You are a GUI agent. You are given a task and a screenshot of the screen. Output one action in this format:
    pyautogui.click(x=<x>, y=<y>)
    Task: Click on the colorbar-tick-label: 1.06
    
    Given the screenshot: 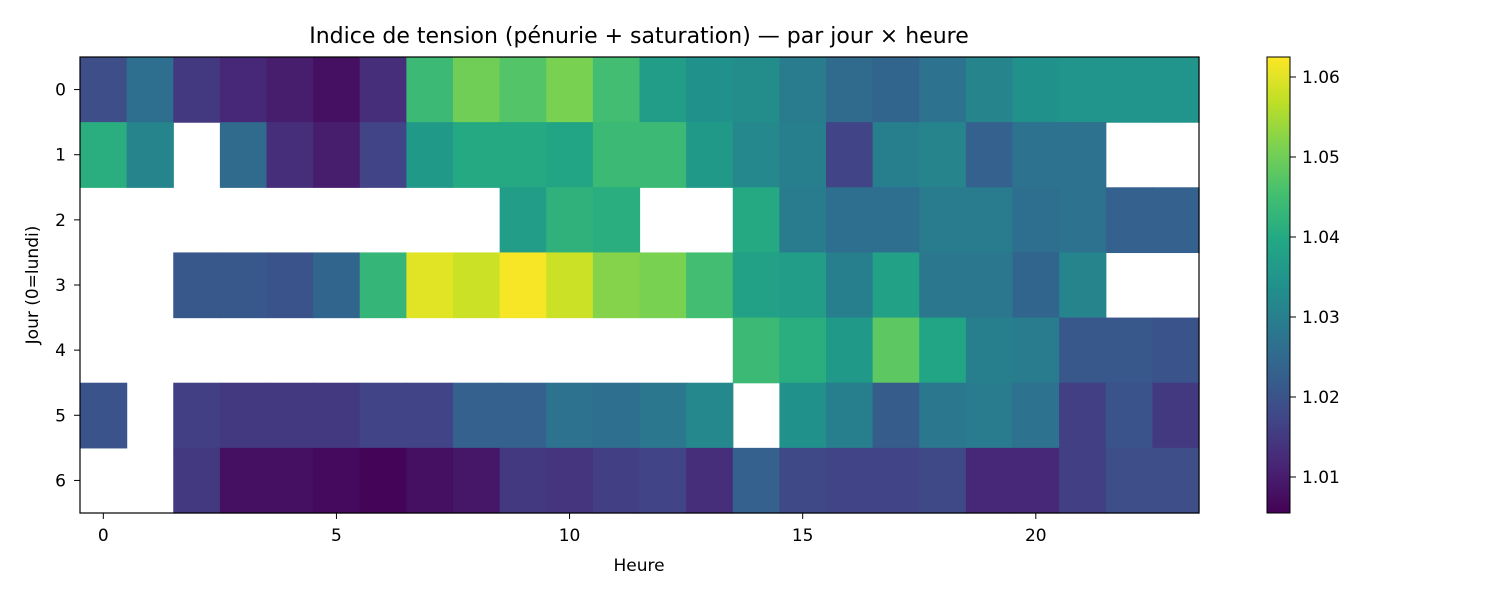 What is the action you would take?
    pyautogui.click(x=1321, y=78)
    